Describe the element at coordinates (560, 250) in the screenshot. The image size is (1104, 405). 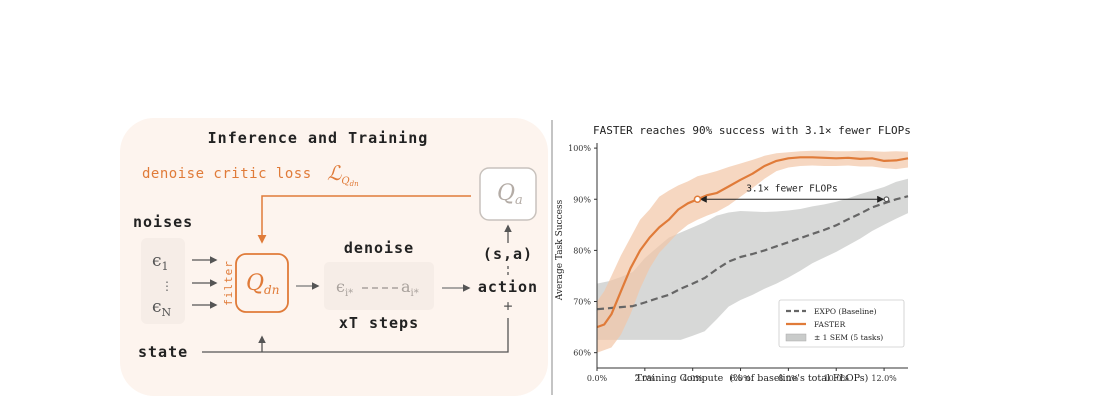
I see `y-axis-label: Average Task Success` at that location.